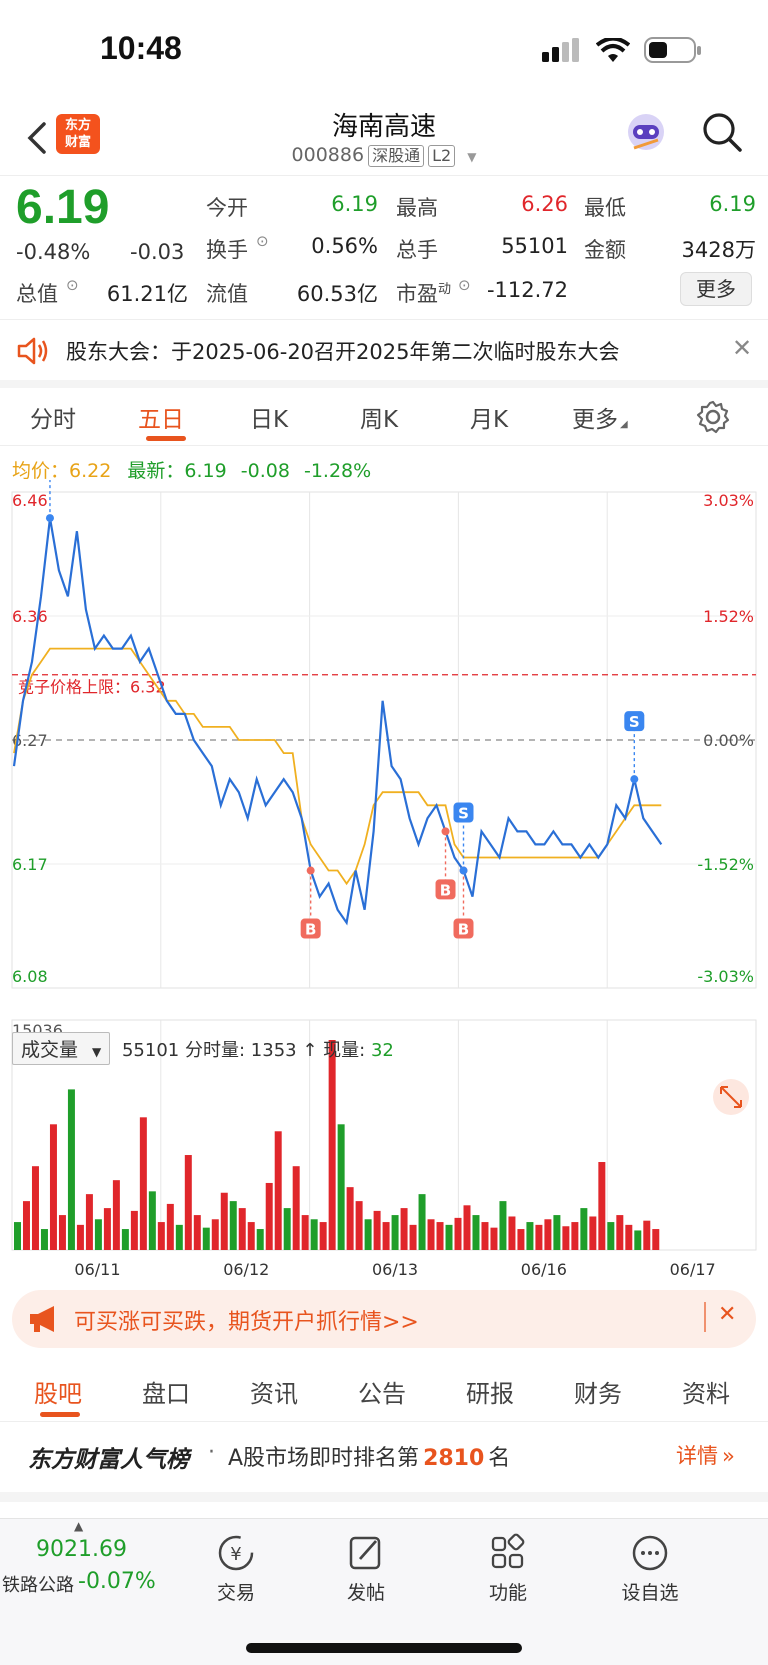 This screenshot has width=768, height=1665. I want to click on up-triangle-icon: ▲, so click(79, 1526).